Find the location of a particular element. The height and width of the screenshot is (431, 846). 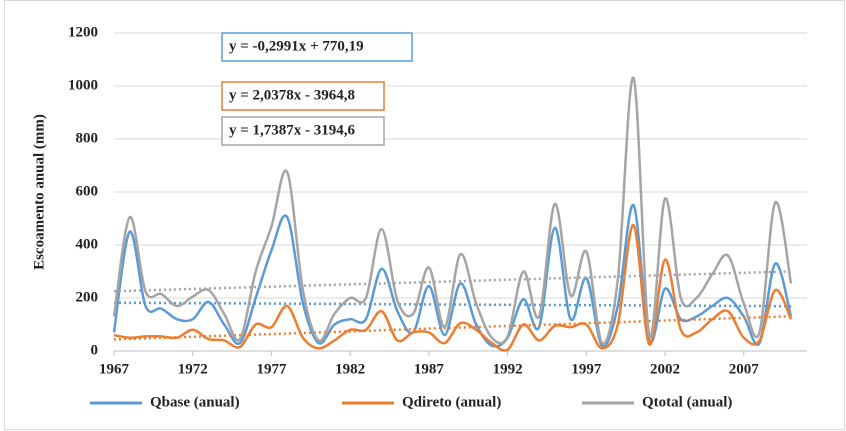

x-tick-label: 1987 is located at coordinates (429, 369).